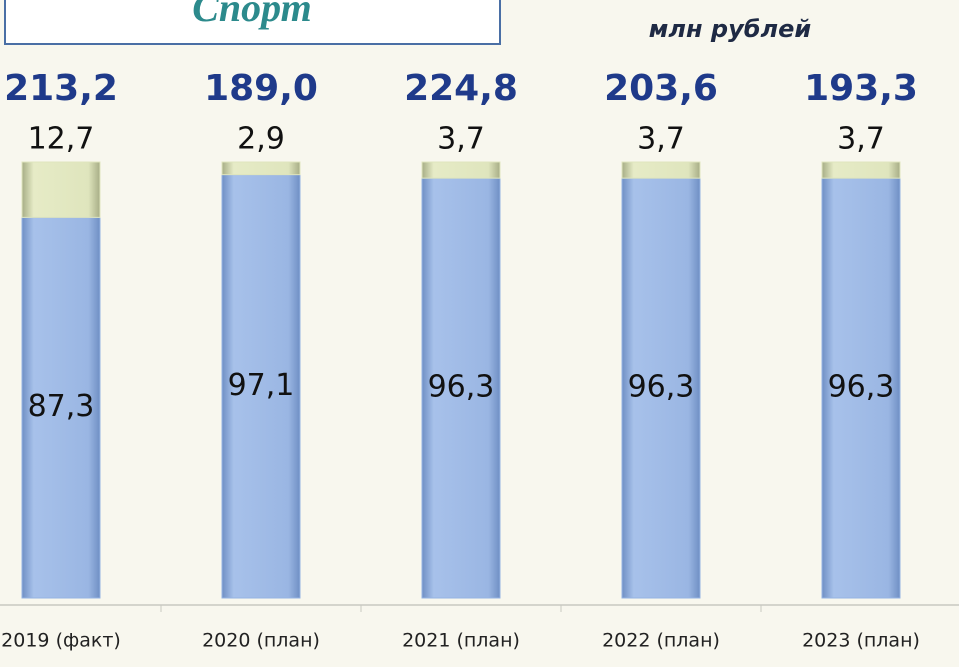 Image resolution: width=959 pixels, height=667 pixels. Describe the element at coordinates (261, 88) in the screenshot. I see `total-label: 189,0` at that location.